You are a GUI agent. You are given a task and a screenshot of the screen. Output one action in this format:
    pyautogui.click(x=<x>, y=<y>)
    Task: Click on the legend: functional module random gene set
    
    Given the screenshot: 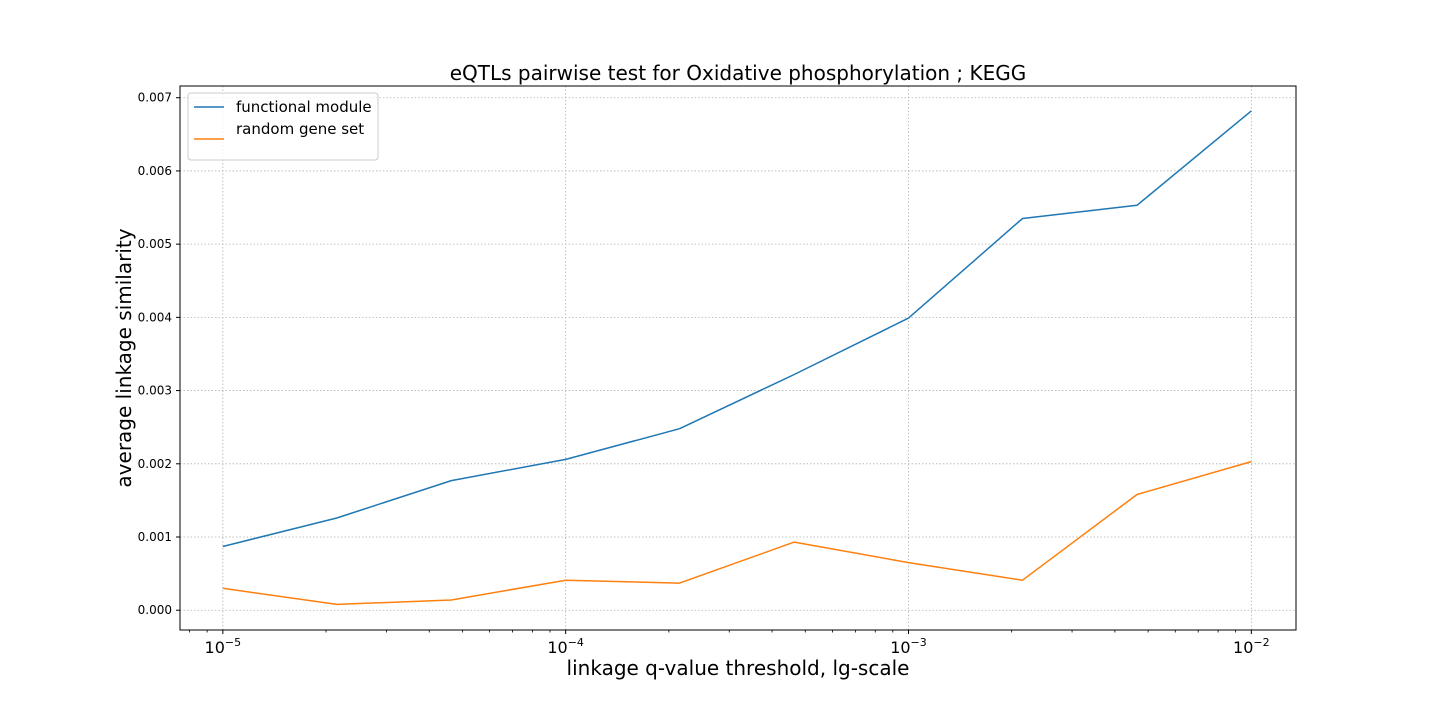 What is the action you would take?
    pyautogui.click(x=283, y=126)
    